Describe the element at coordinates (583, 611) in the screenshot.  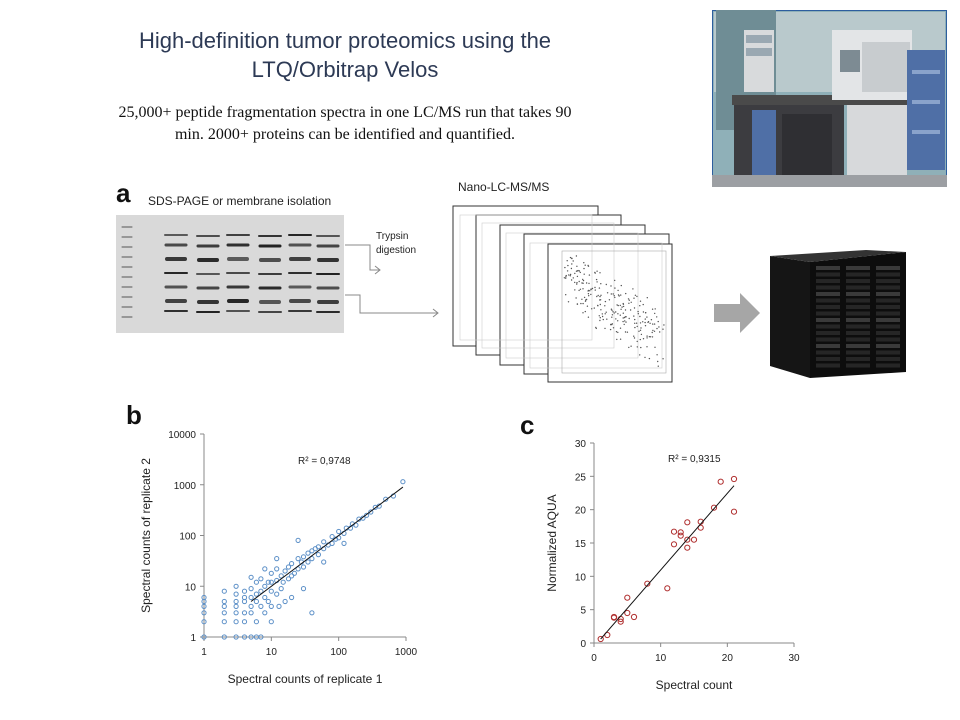
I see `y-tick-label: 5` at that location.